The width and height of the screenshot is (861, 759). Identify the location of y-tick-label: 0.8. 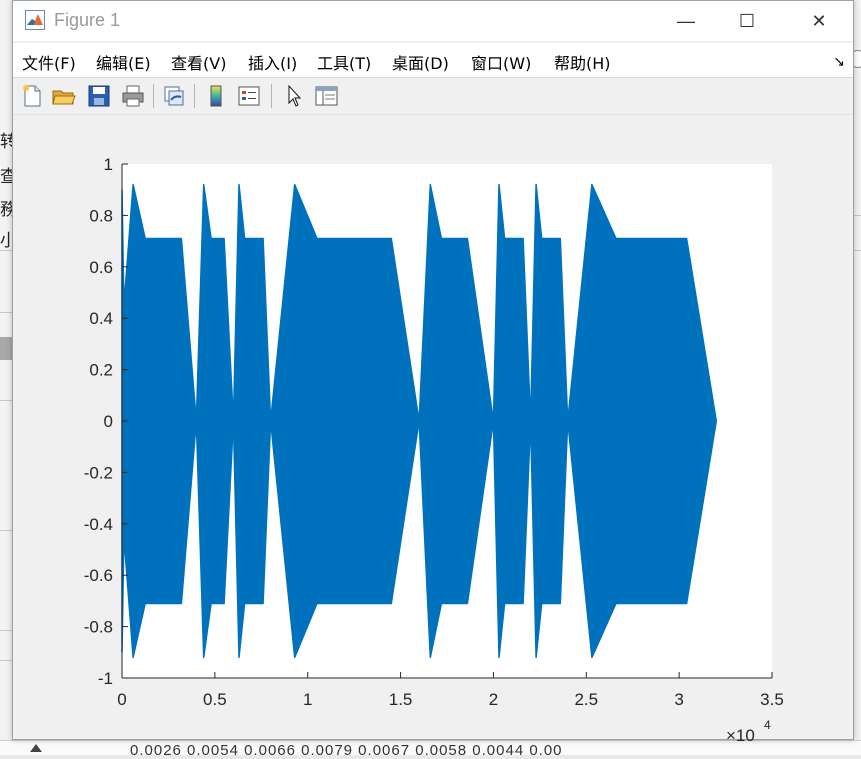
(101, 215).